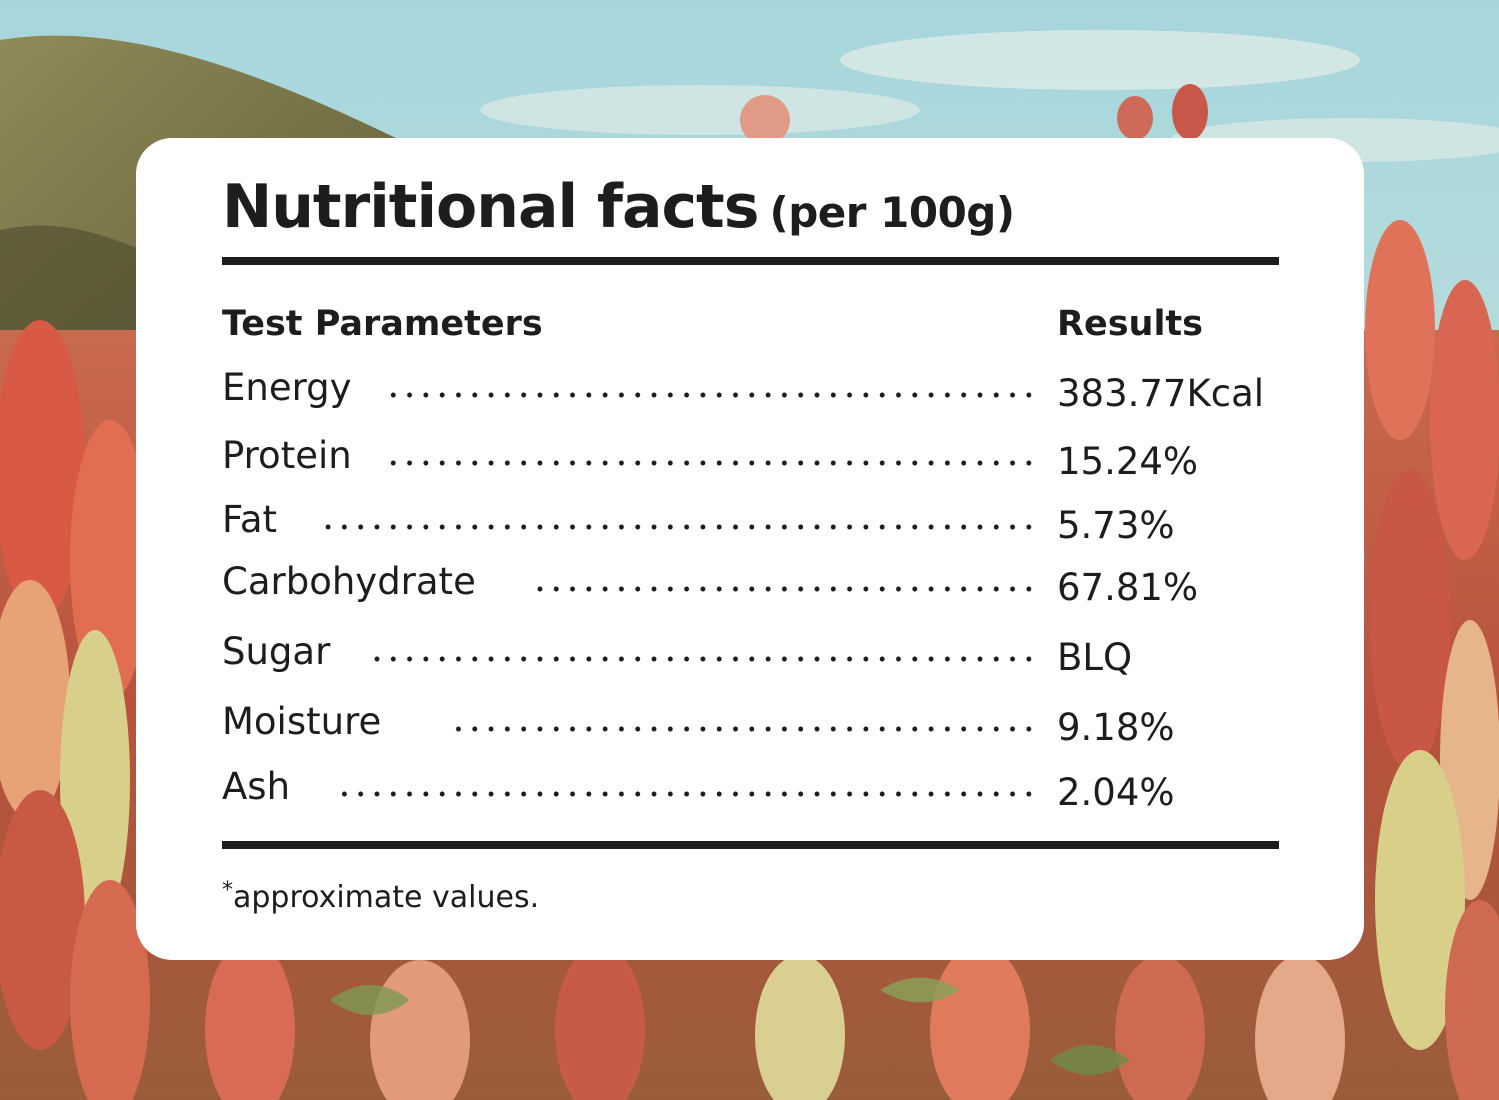 Image resolution: width=1499 pixels, height=1100 pixels. Describe the element at coordinates (250, 519) in the screenshot. I see `nutrient-name: Fat` at that location.